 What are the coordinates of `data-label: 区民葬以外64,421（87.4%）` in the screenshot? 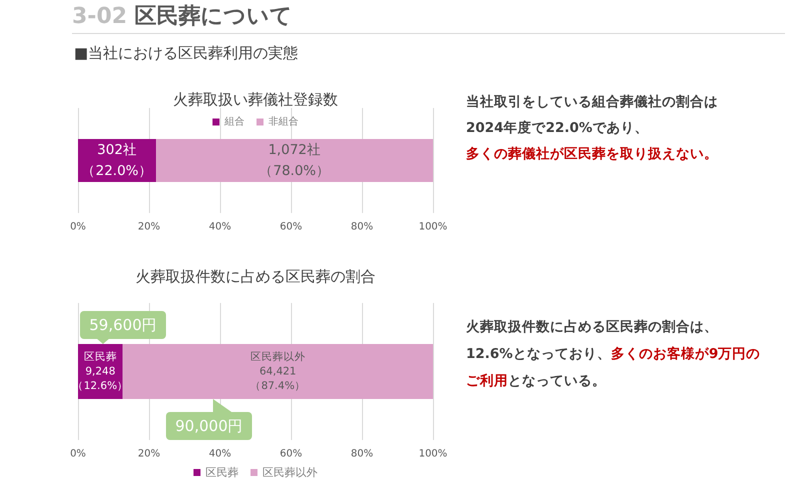 It's located at (278, 371).